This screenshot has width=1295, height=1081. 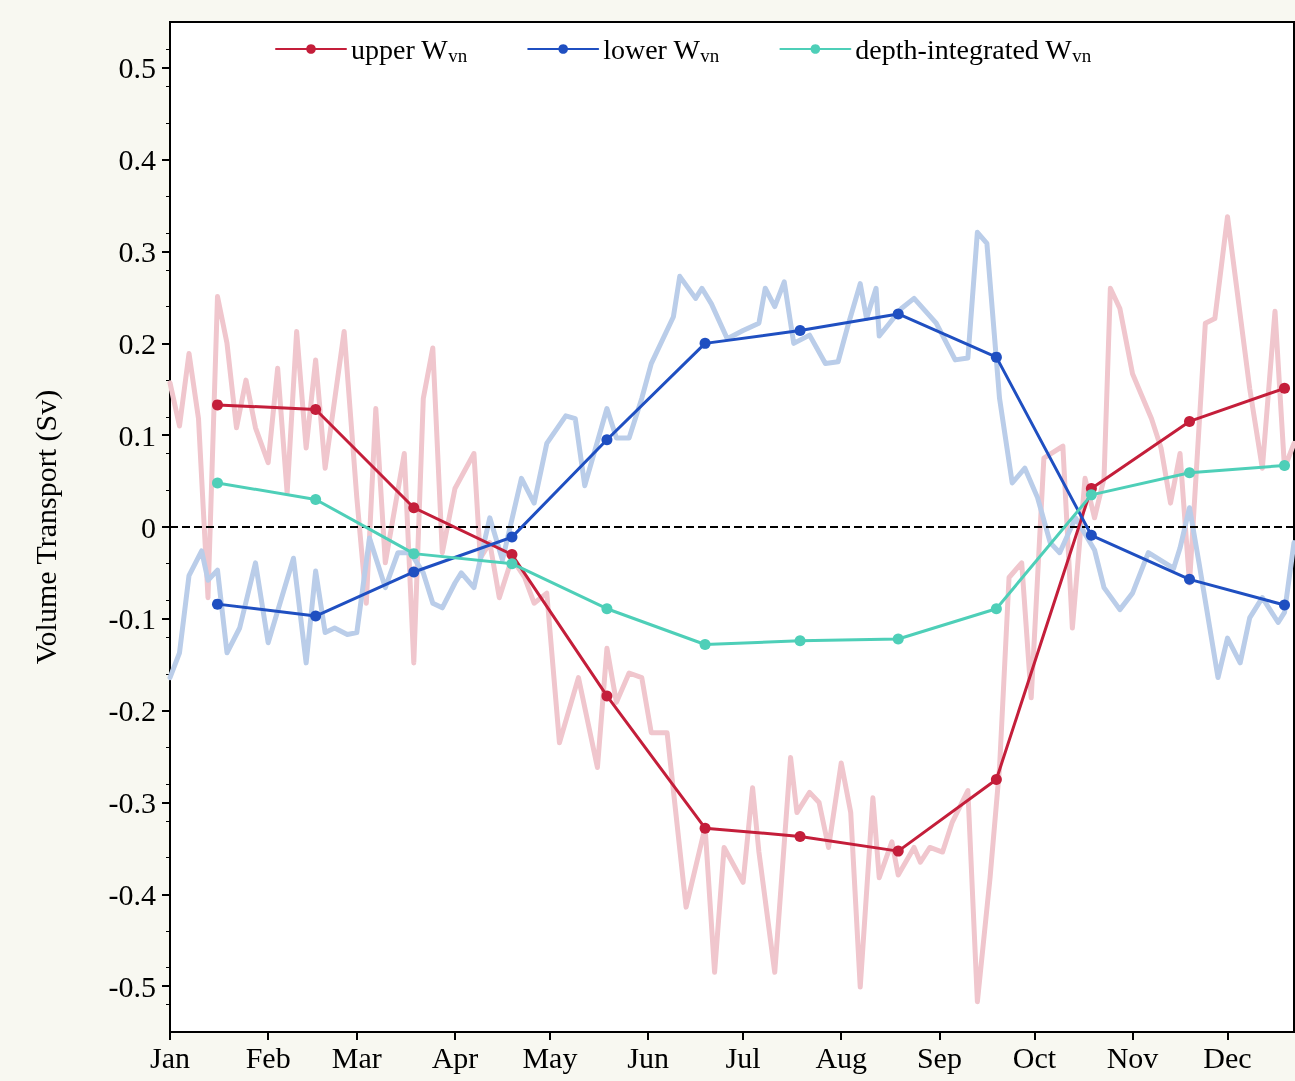 I want to click on y-tick-label: -0.2, so click(x=132, y=711).